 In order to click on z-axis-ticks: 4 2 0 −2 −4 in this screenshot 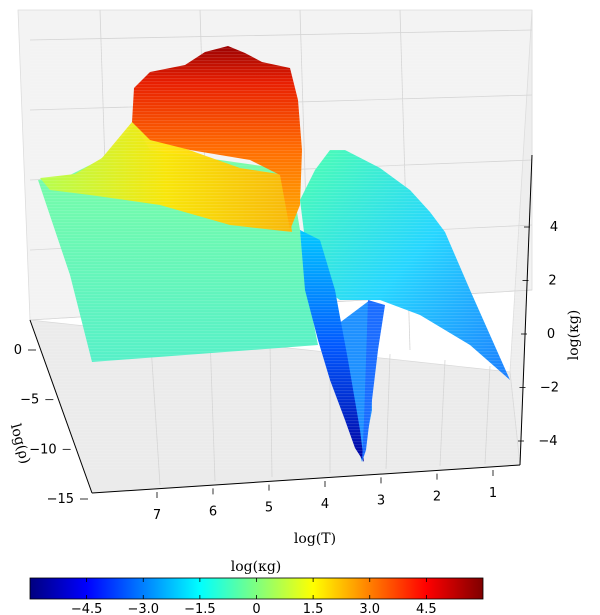, I will do `click(538, 334)`.